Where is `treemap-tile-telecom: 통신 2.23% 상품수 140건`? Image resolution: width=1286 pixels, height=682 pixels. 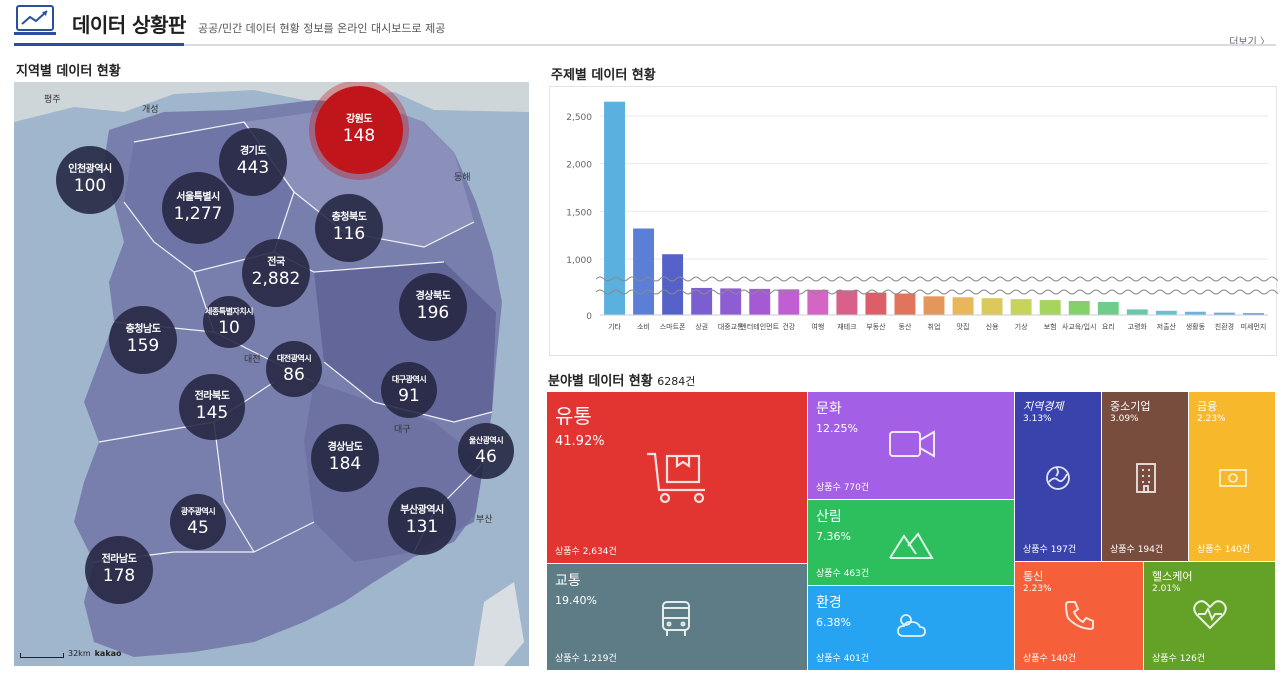
treemap-tile-telecom: 통신 2.23% 상품수 140건 is located at coordinates (1079, 616).